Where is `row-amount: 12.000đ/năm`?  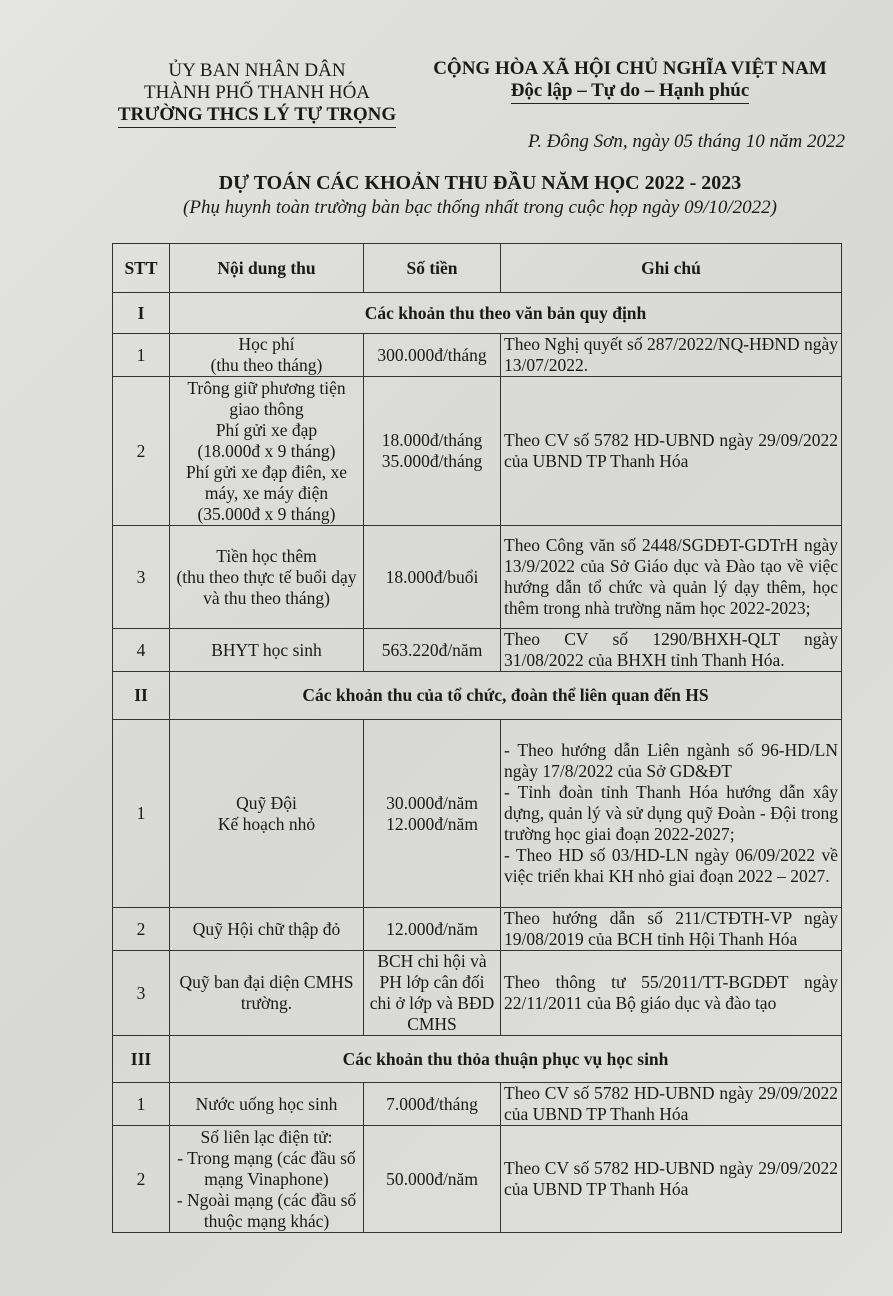 row-amount: 12.000đ/năm is located at coordinates (432, 929).